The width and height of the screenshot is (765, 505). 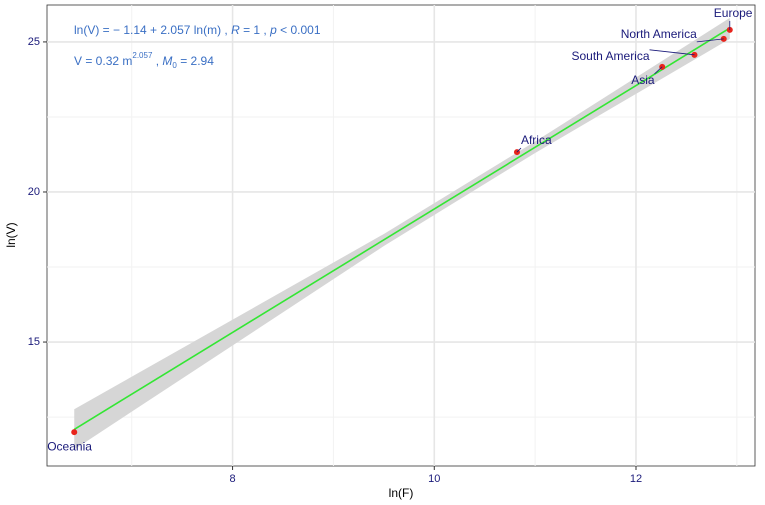 What do you see at coordinates (610, 56) in the screenshot?
I see `point-label: South America` at bounding box center [610, 56].